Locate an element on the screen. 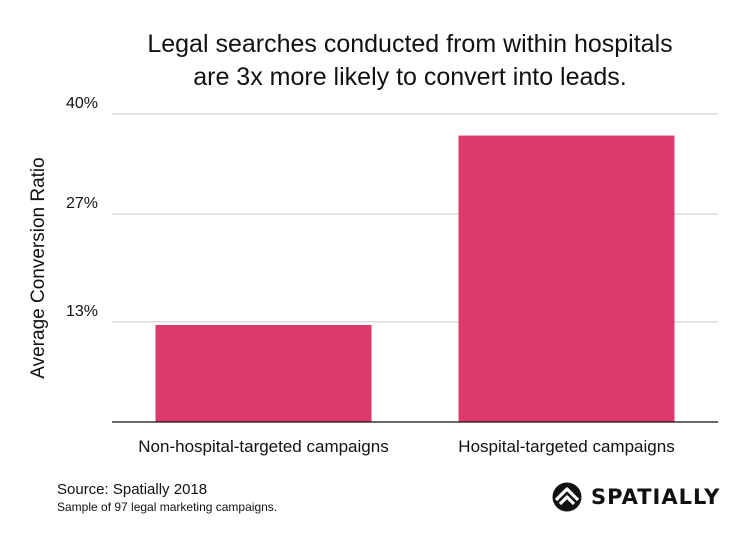 This screenshot has height=538, width=752. y-tick-label: 27% is located at coordinates (82, 203).